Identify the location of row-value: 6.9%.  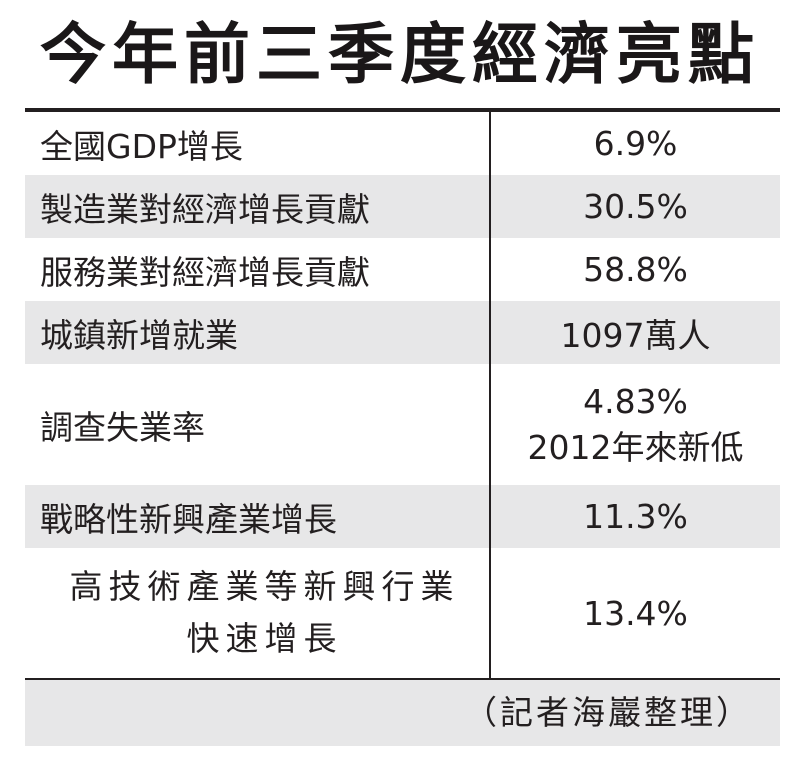
(634, 143).